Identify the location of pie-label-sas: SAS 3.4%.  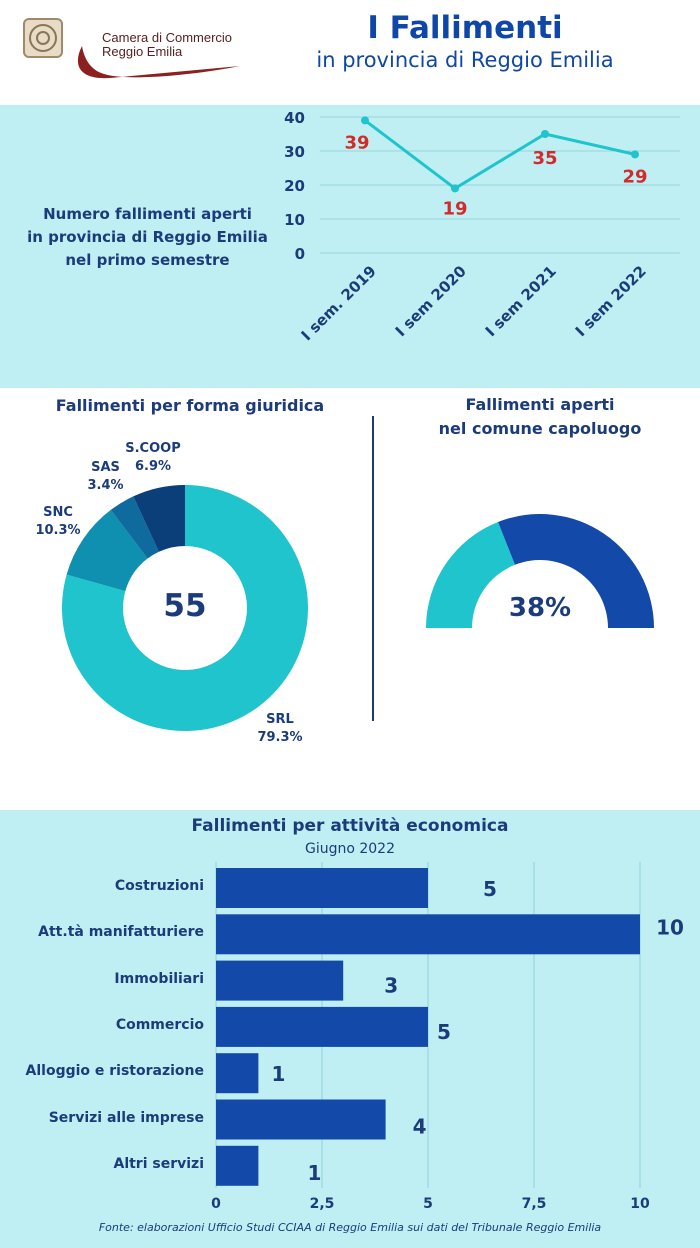
(105, 477).